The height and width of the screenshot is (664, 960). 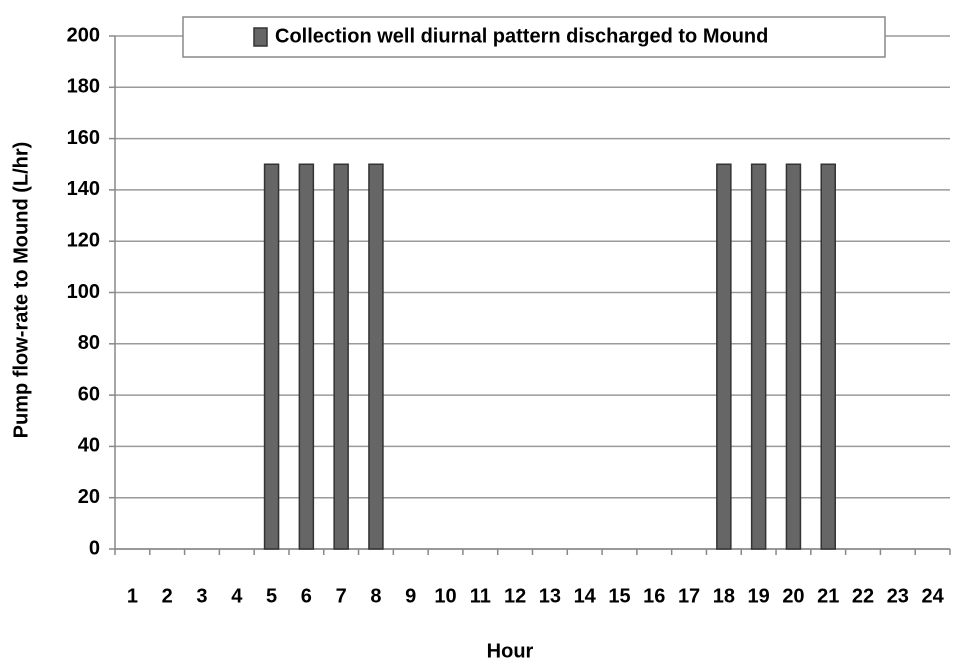 I want to click on legend-box, so click(x=534, y=37).